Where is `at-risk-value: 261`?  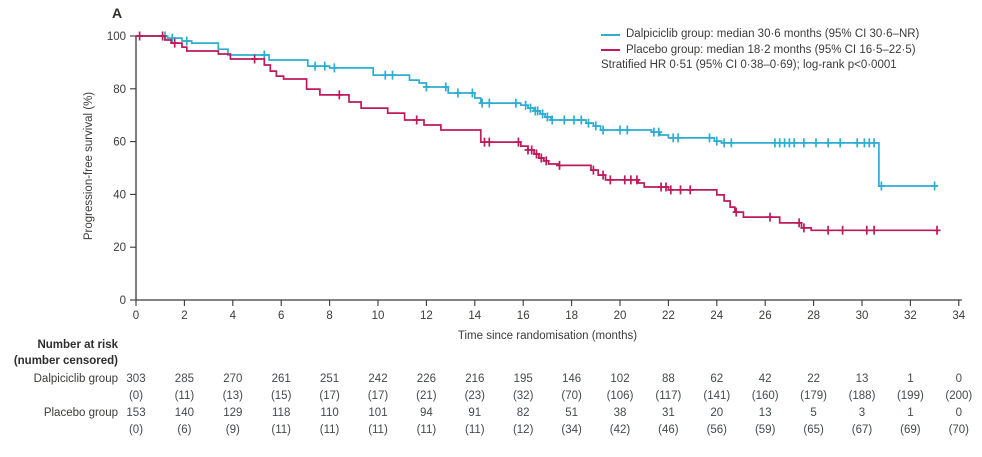 at-risk-value: 261 is located at coordinates (281, 379).